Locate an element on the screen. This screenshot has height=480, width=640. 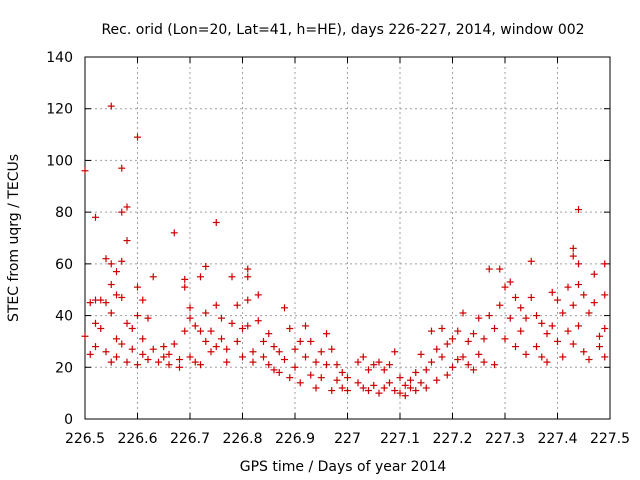
y-tick-label: 80 is located at coordinates (64, 213).